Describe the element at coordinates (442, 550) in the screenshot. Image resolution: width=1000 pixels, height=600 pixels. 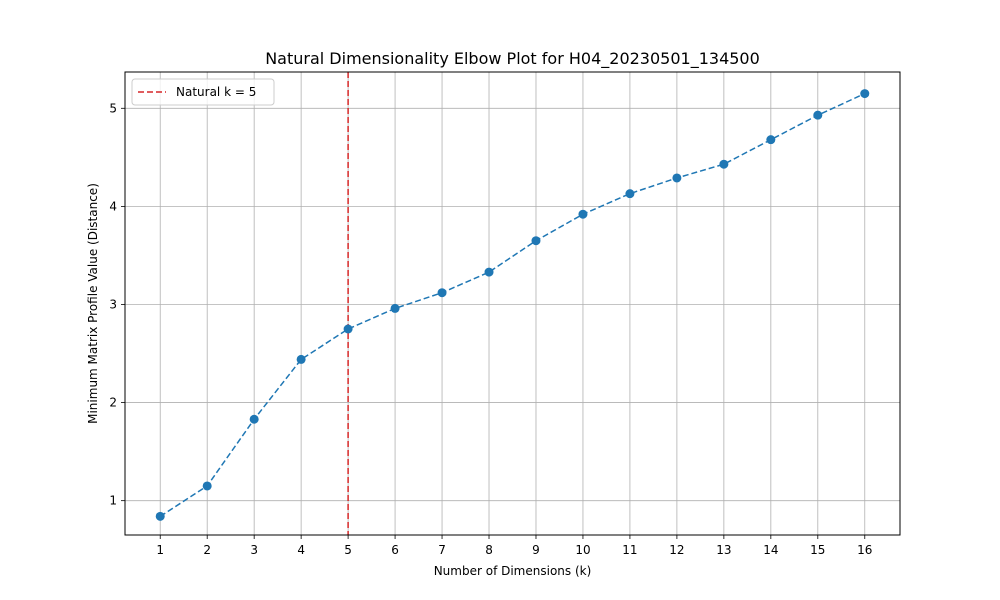
I see `x-tick-label: 7` at that location.